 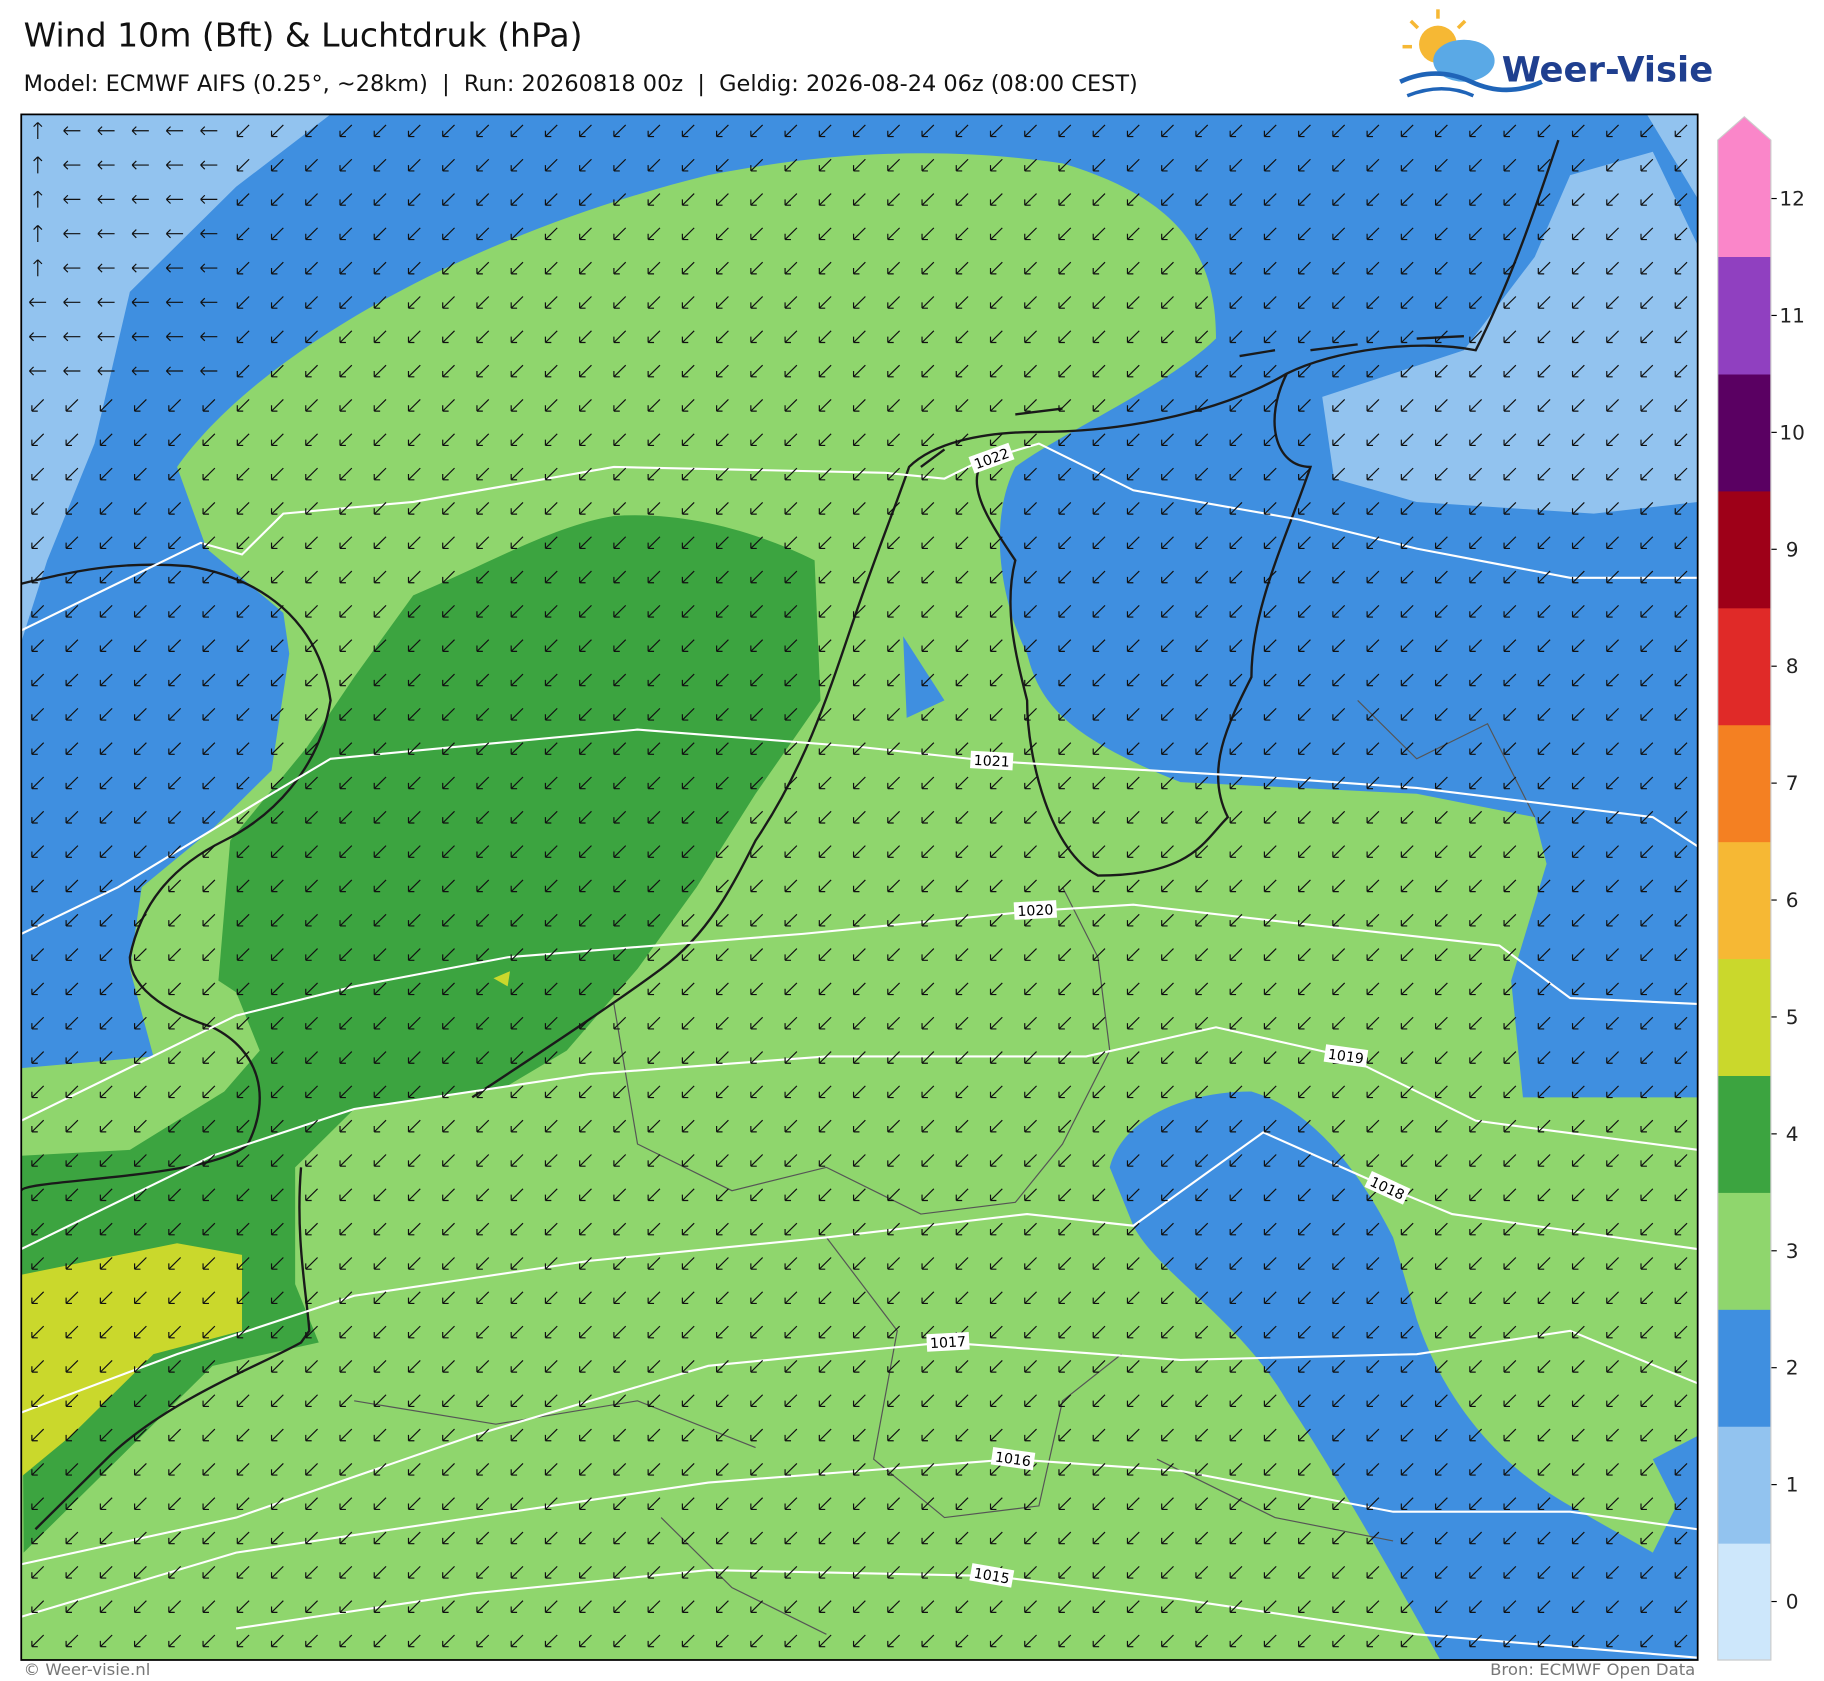 I want to click on wind-area, so click(x=266, y=1224).